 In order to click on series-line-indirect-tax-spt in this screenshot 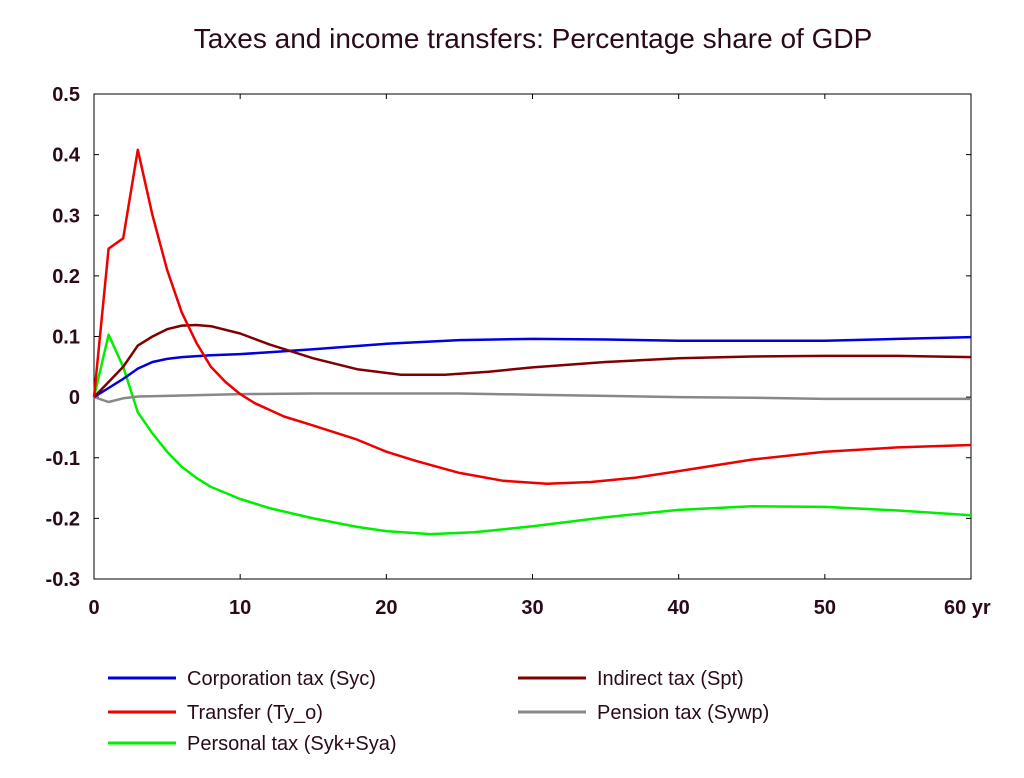, I will do `click(532, 360)`.